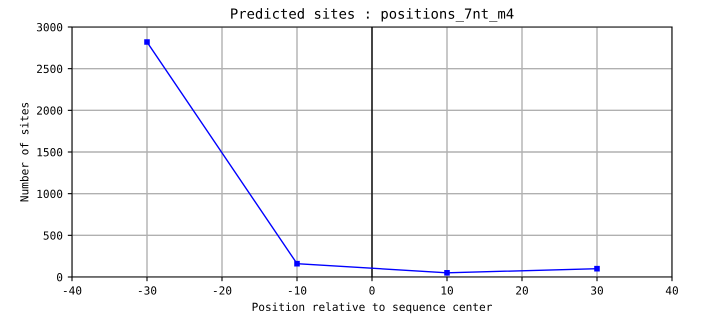 This screenshot has width=704, height=328. What do you see at coordinates (372, 15) in the screenshot?
I see `chart-title: Predicted sites : positions_7nt_m4` at bounding box center [372, 15].